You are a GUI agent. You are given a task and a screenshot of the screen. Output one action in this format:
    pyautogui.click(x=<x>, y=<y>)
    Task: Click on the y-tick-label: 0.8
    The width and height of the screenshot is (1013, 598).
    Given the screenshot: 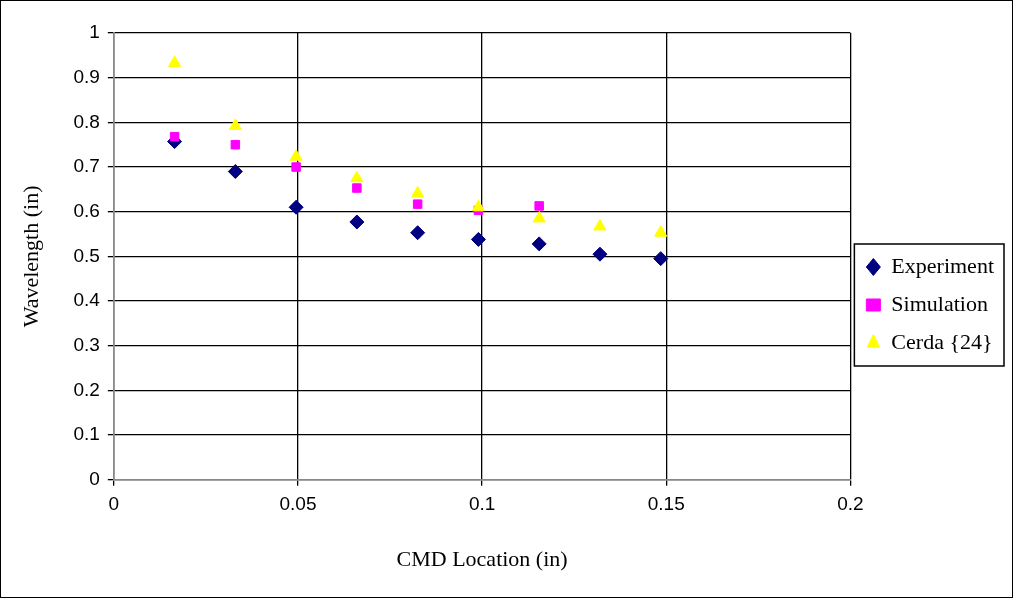 What is the action you would take?
    pyautogui.click(x=86, y=121)
    